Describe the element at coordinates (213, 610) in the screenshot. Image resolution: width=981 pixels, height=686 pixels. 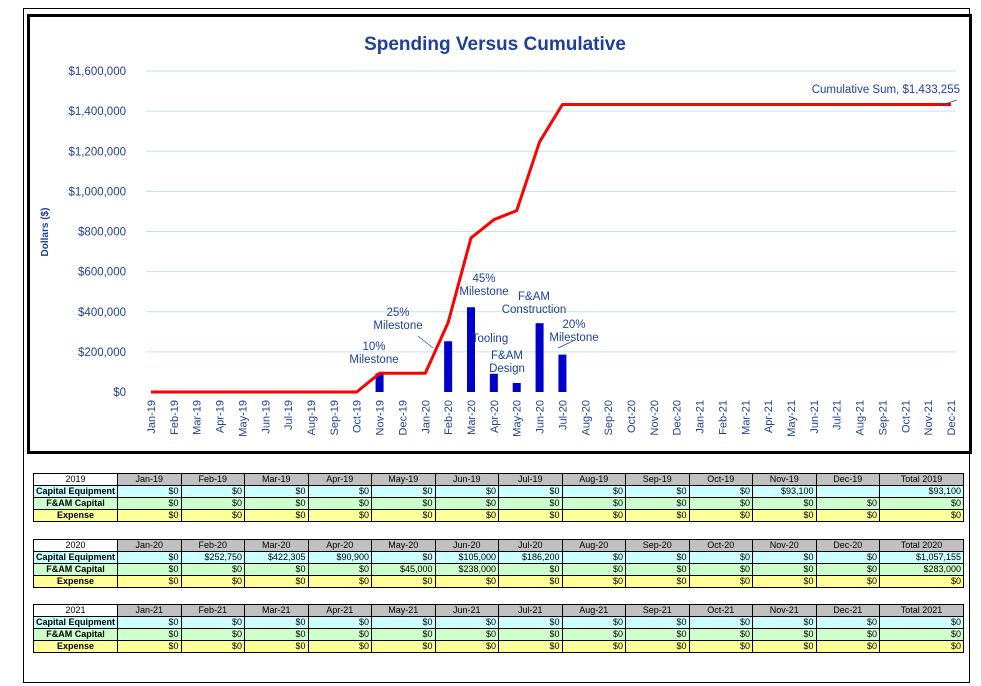
I see `column-header: Feb-21` at that location.